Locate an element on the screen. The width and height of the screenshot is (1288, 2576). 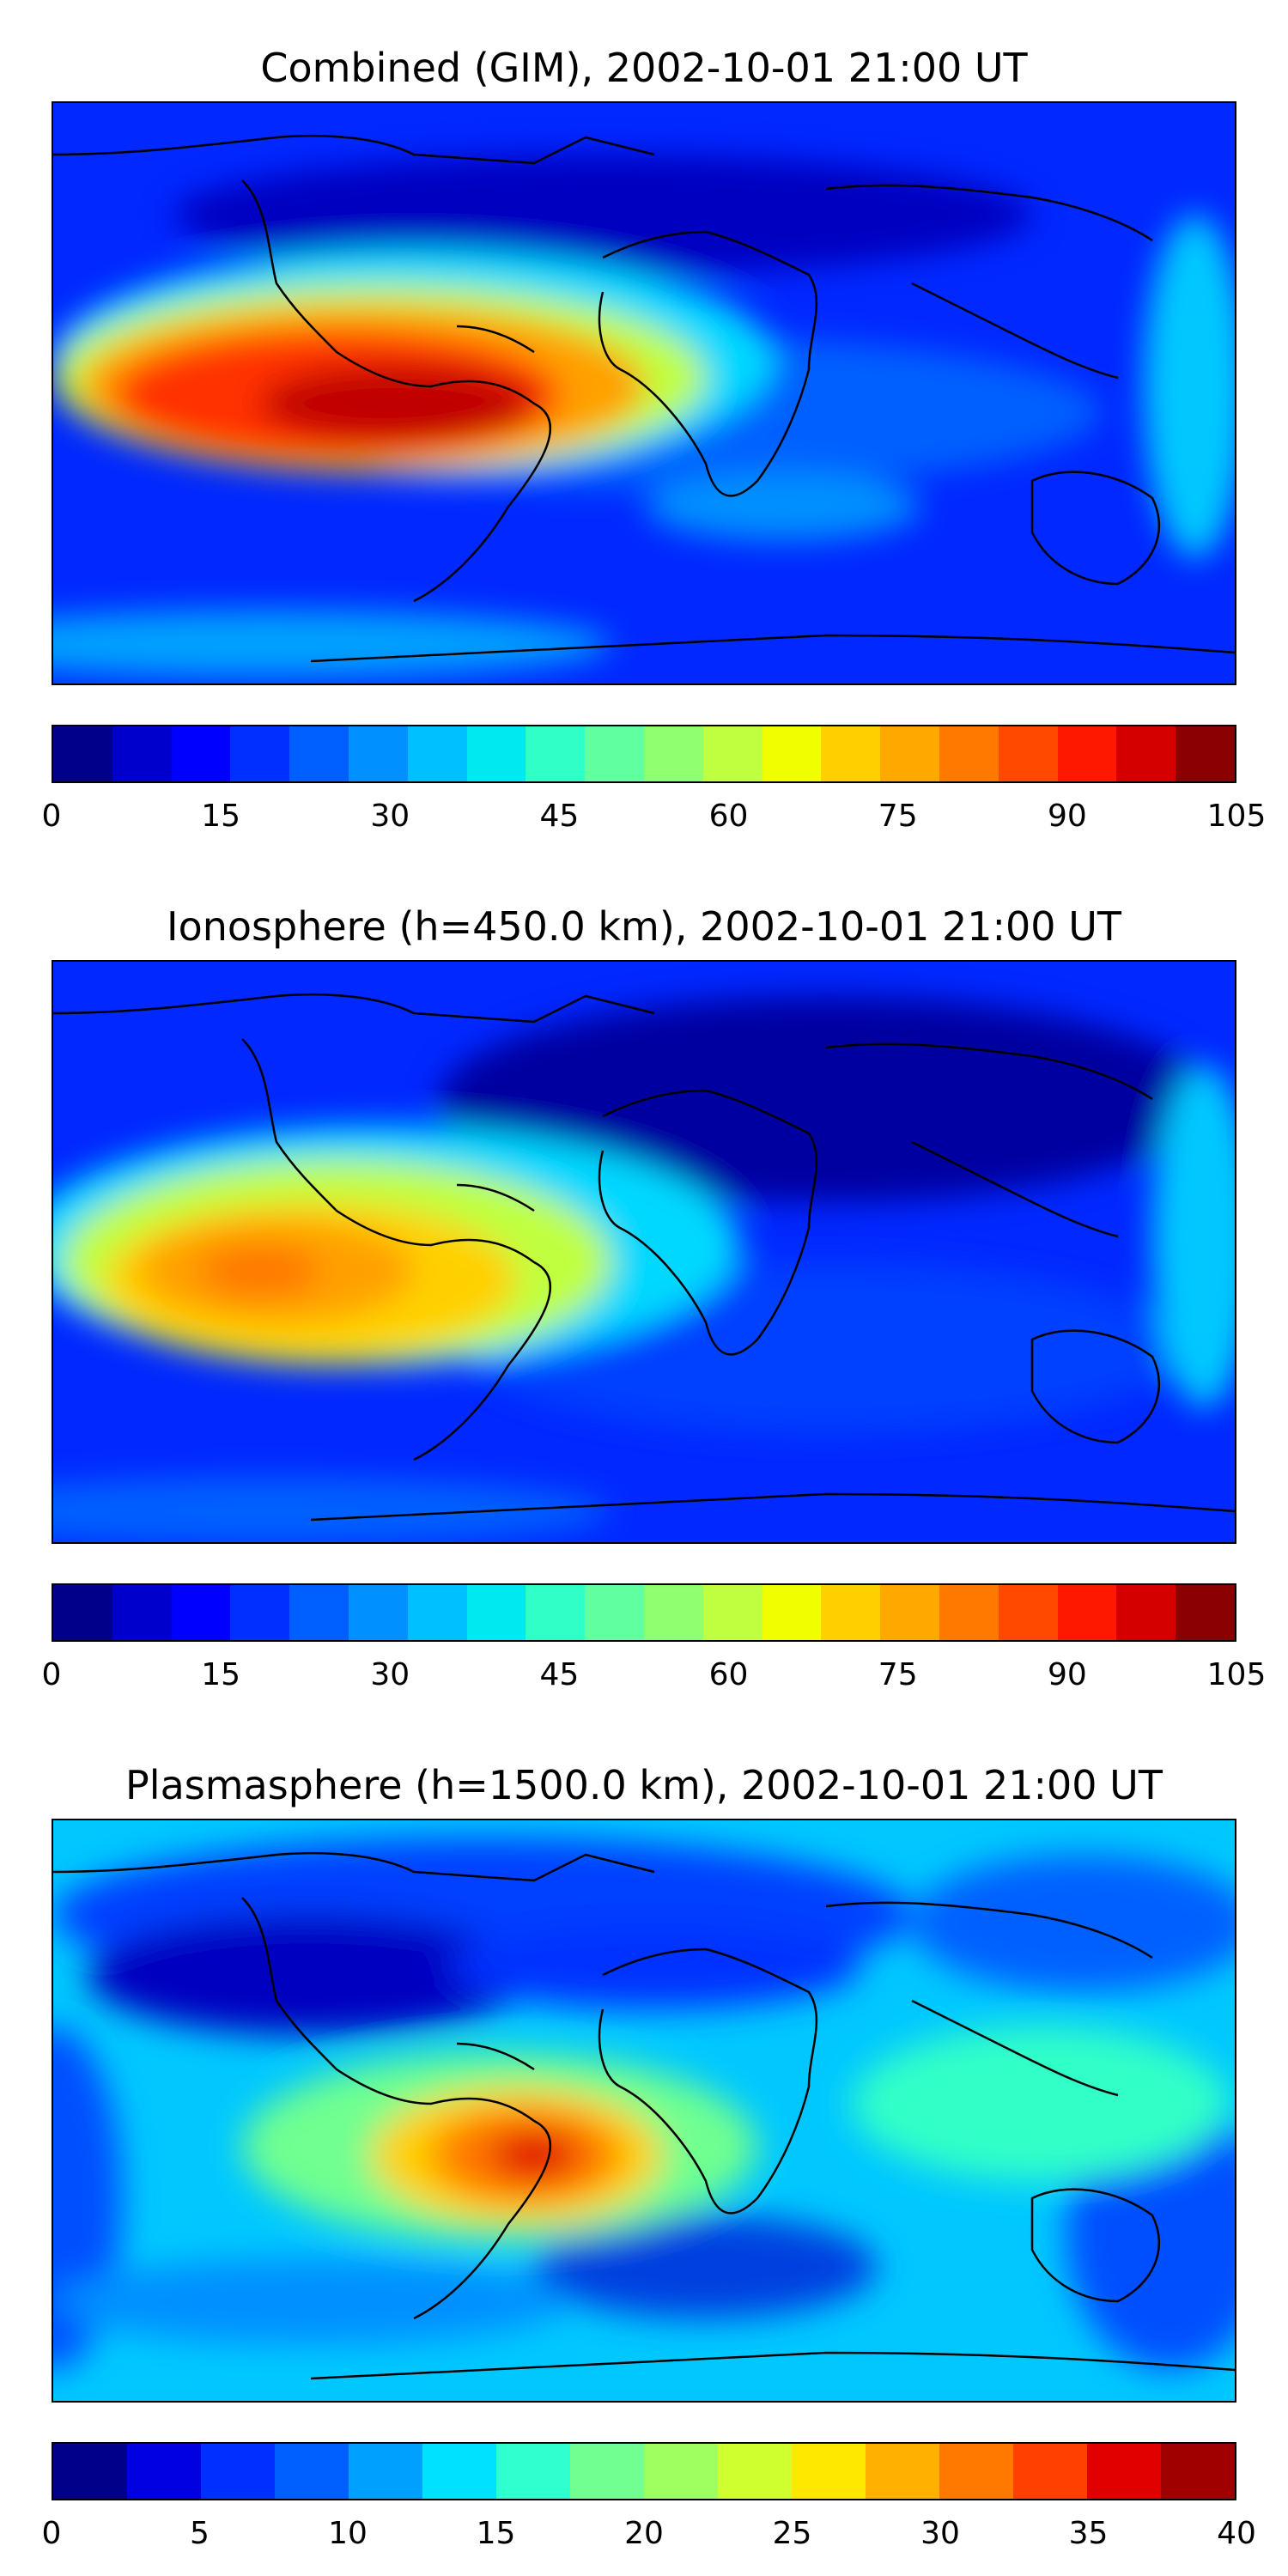
colorbar-tick-label: 20 is located at coordinates (644, 2533).